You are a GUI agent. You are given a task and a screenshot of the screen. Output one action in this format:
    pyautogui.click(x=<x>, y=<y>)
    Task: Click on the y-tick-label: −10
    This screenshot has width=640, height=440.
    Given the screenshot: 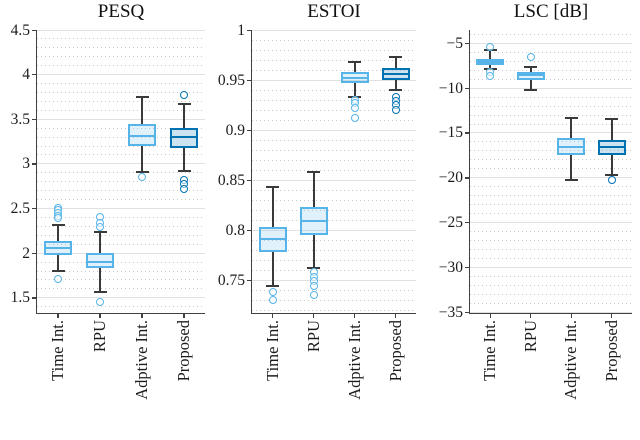 What is the action you would take?
    pyautogui.click(x=450, y=88)
    